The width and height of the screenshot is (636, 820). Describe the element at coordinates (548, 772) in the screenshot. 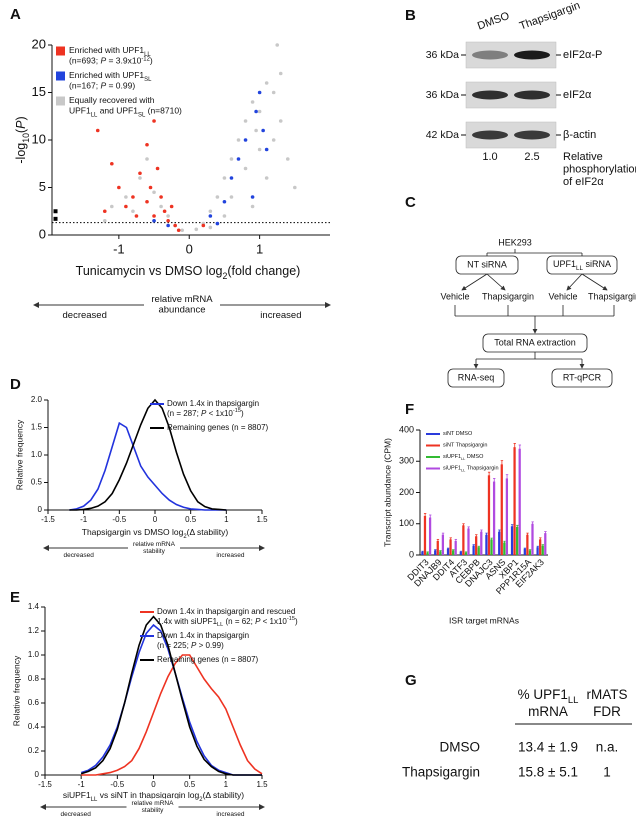

I see `table-cell: 15.8 ± 5.1` at that location.